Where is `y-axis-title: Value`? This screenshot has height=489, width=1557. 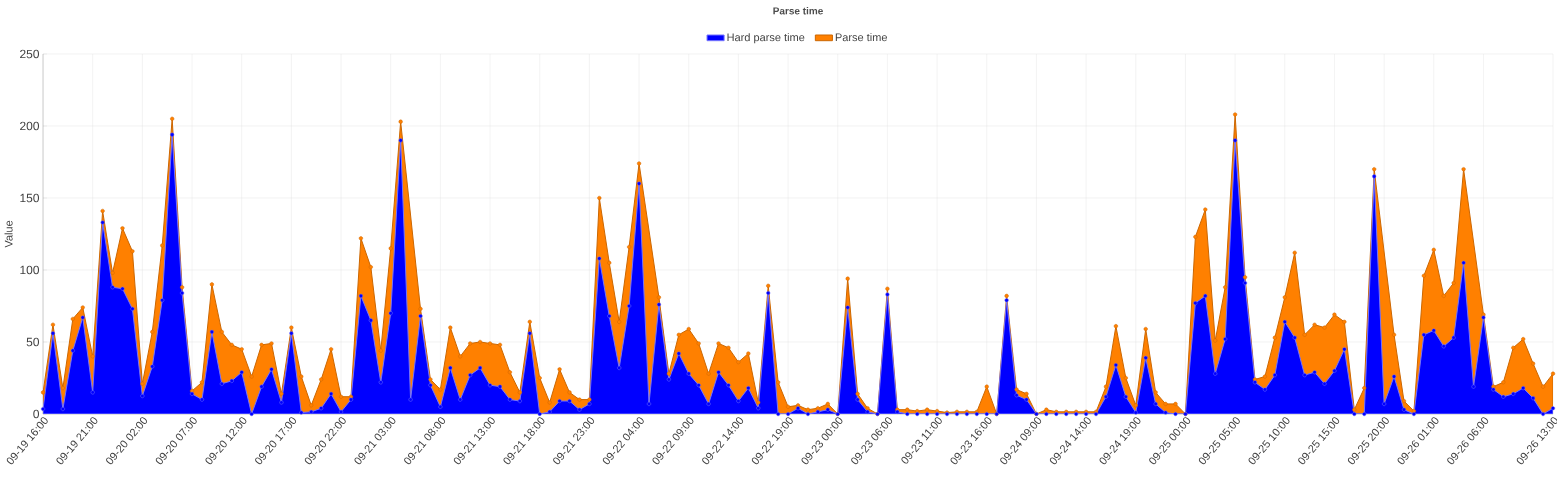
y-axis-title: Value is located at coordinates (8, 234).